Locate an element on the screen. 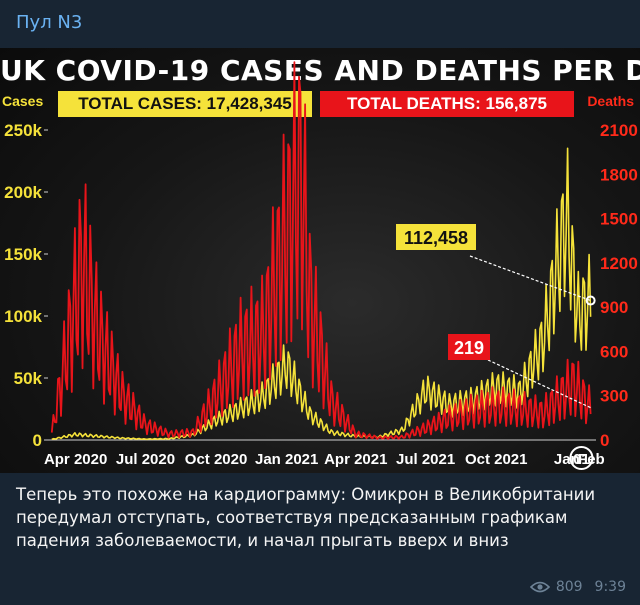 Image resolution: width=640 pixels, height=605 pixels. x-tick-label: Jan is located at coordinates (567, 459).